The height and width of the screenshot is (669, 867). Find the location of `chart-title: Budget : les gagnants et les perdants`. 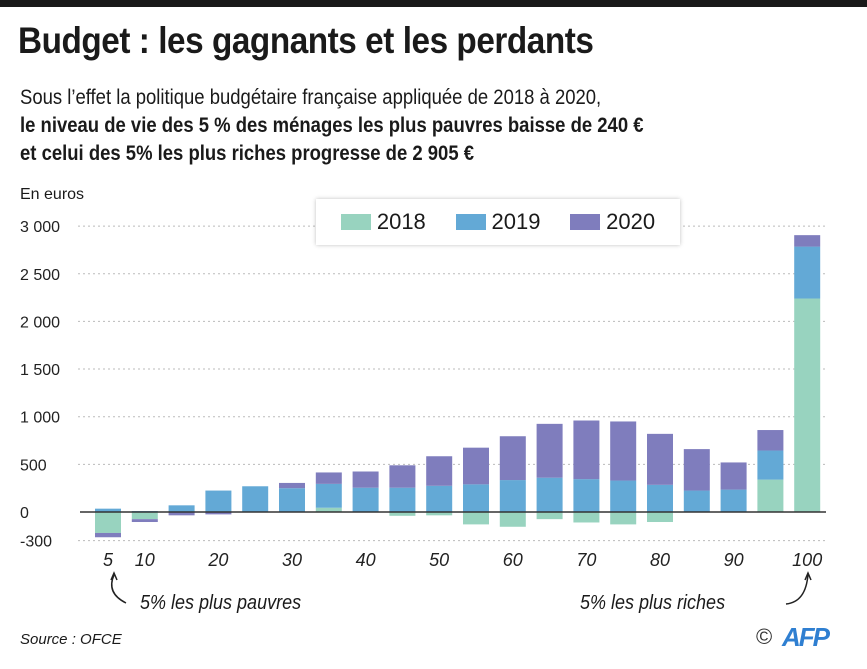

chart-title: Budget : les gagnants et les perdants is located at coordinates (306, 40).